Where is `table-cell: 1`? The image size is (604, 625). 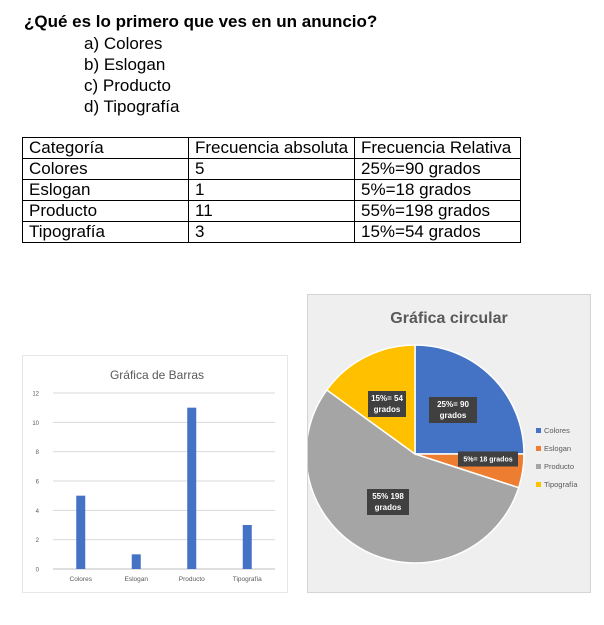
table-cell: 1 is located at coordinates (271, 190).